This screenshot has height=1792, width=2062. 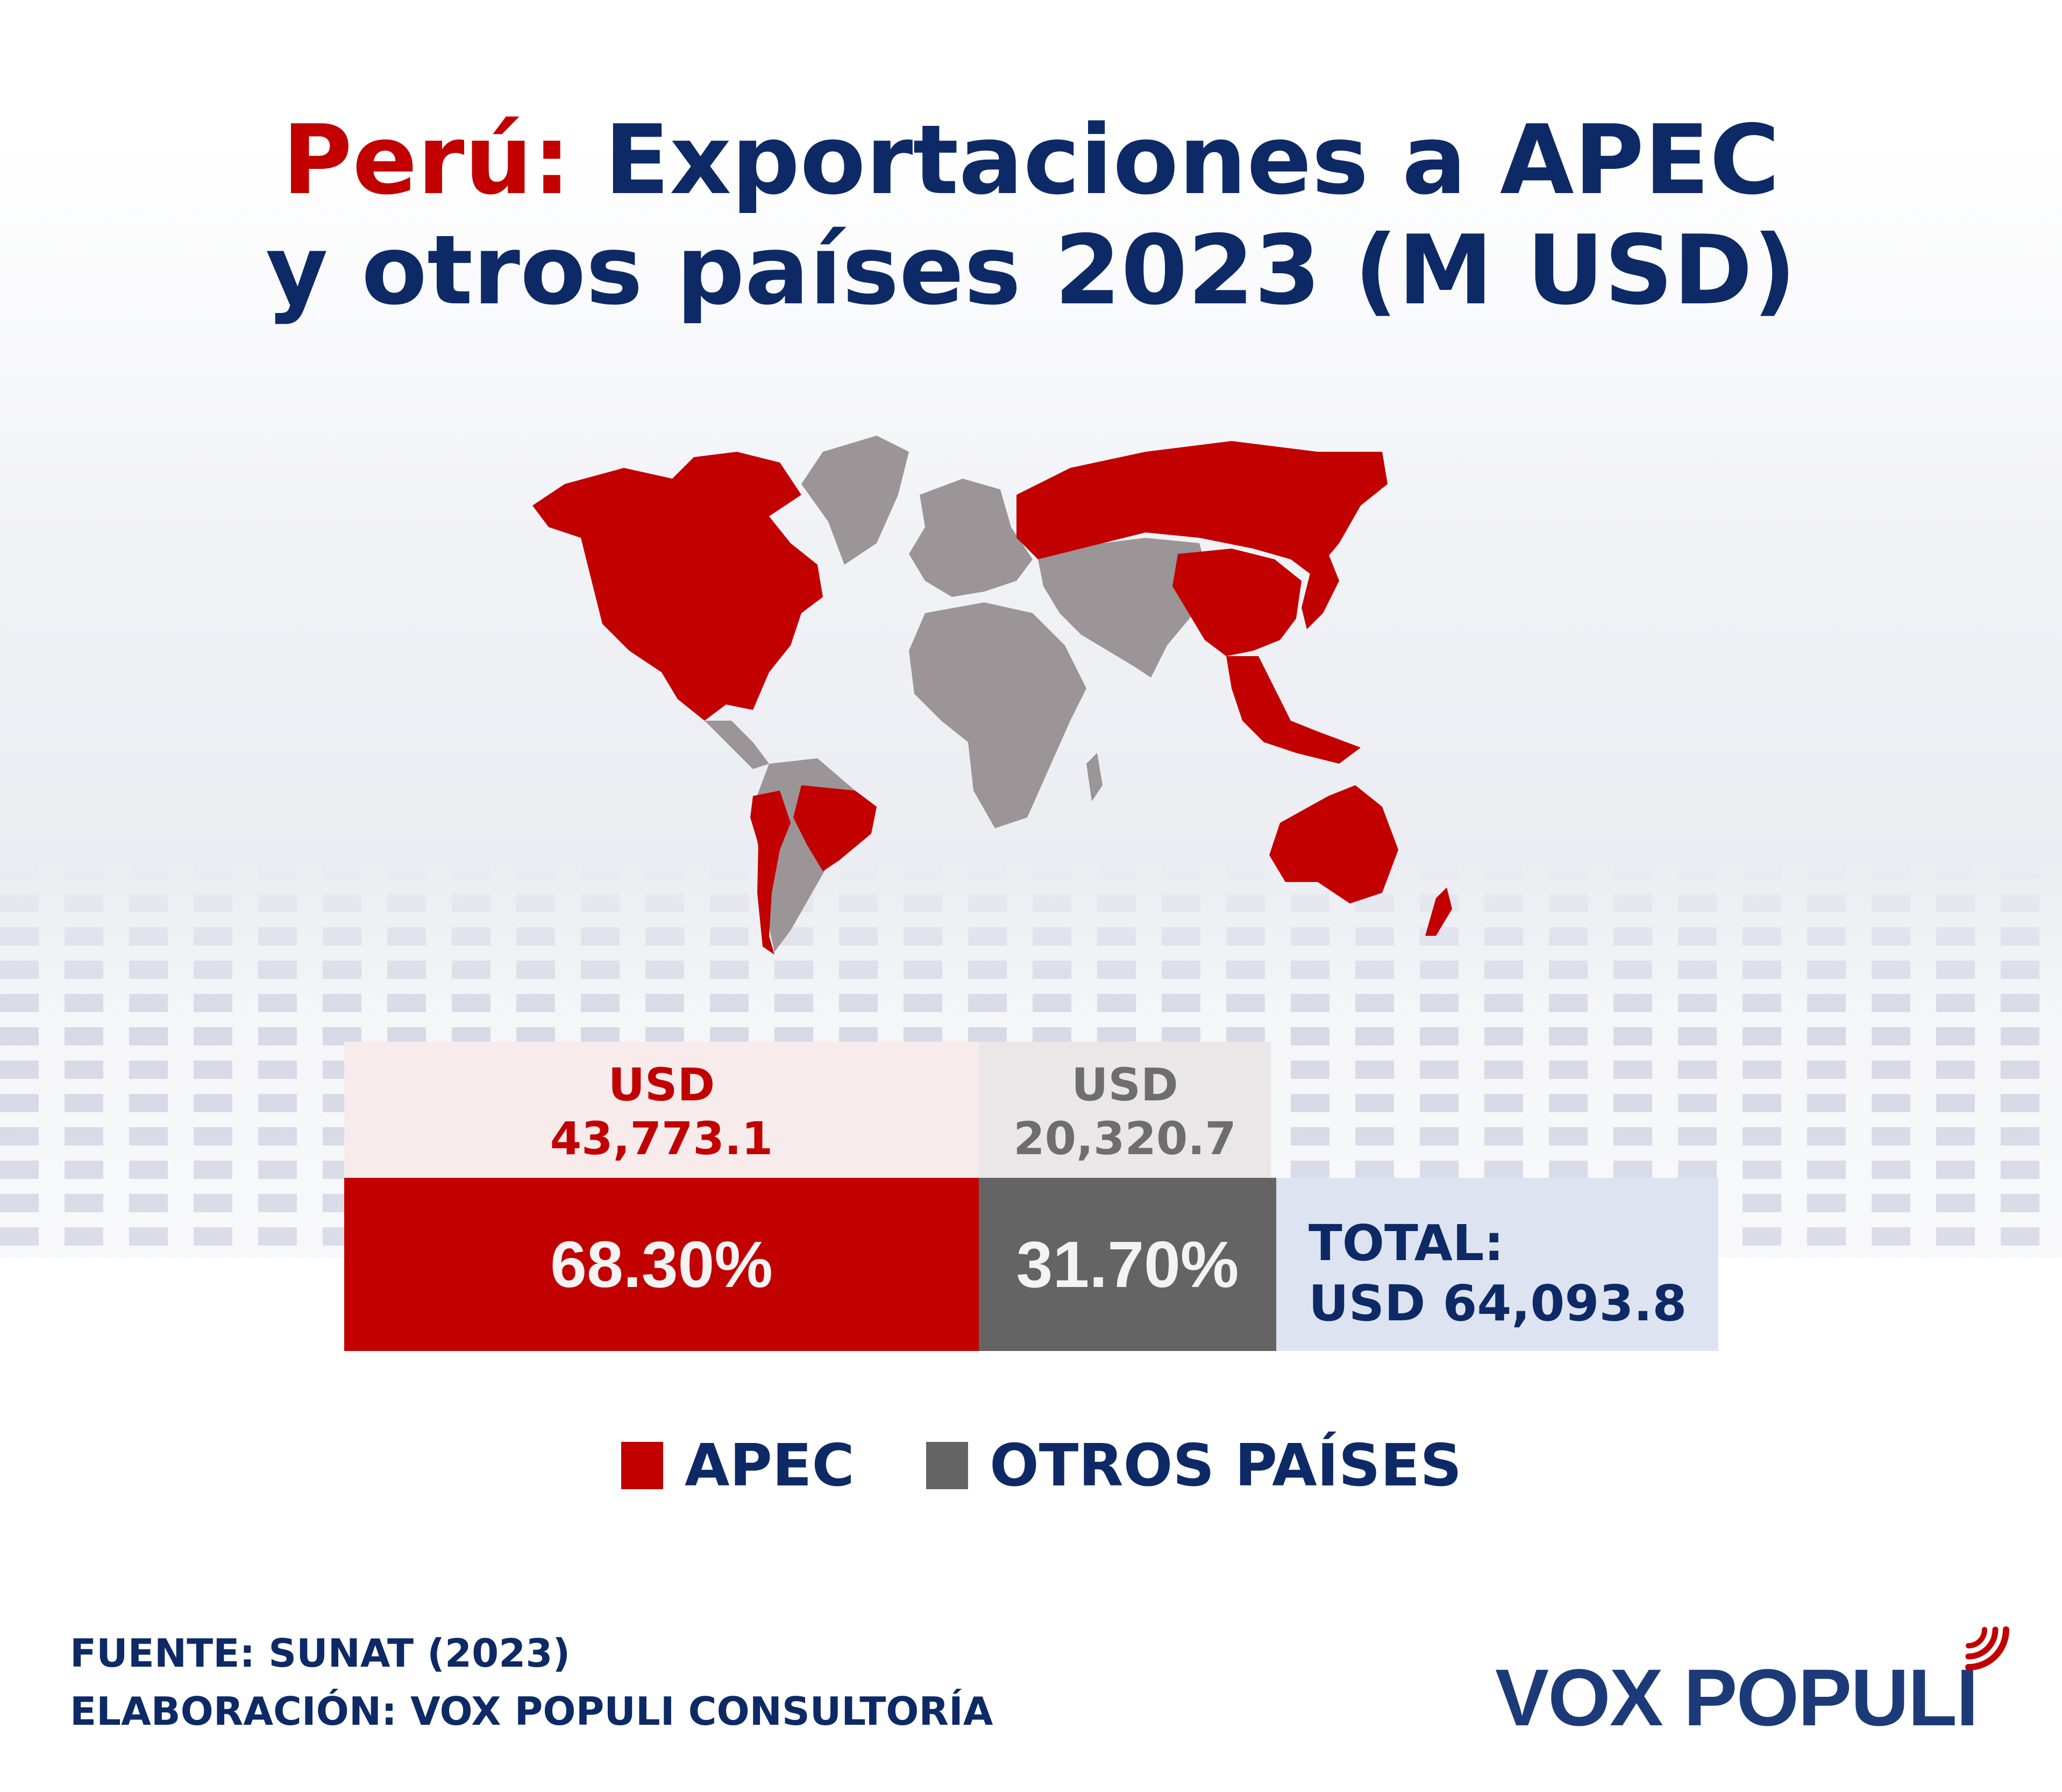 I want to click on source-line: FUENTE: SUNAT (2023), so click(x=320, y=1653).